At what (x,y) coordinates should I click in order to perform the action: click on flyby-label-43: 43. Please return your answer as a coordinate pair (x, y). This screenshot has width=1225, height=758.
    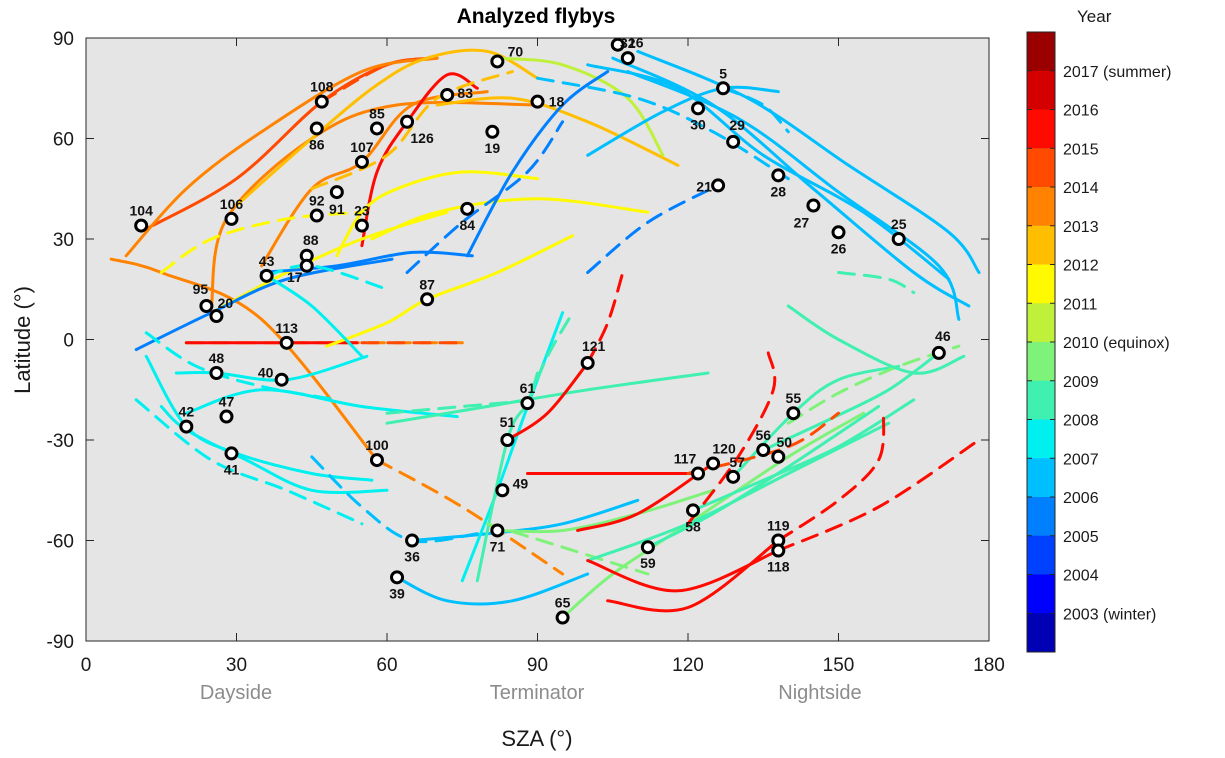
    Looking at the image, I should click on (267, 261).